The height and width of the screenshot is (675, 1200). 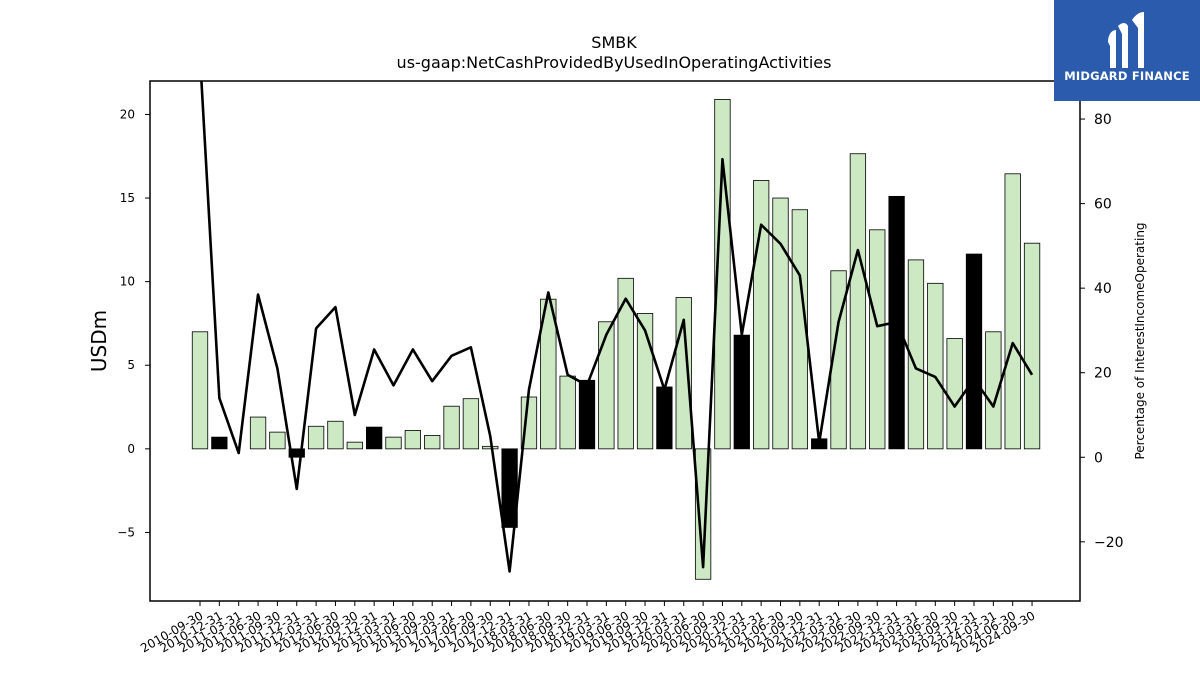 I want to click on y2-tick-label: 20, so click(x=1103, y=374).